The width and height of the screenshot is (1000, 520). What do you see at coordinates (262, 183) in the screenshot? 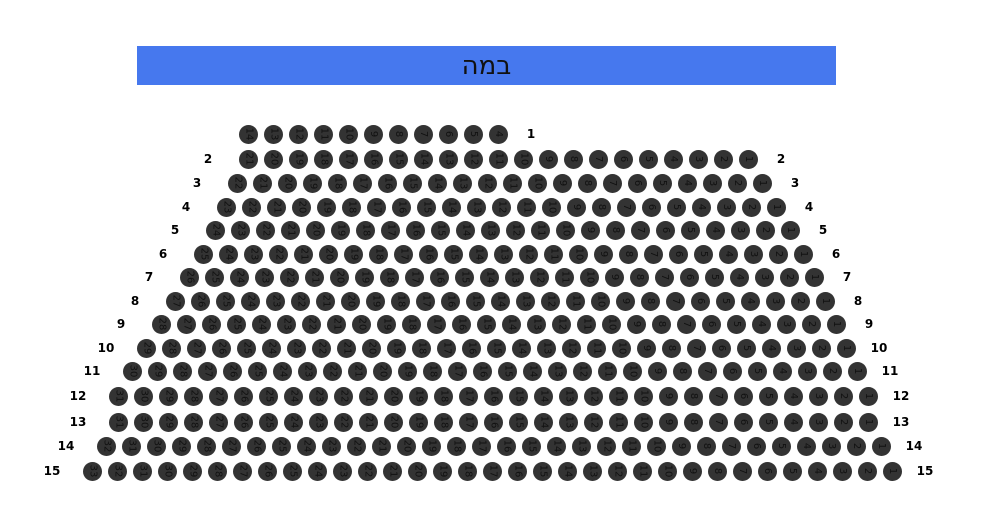
I see `seat-row3-21: 21` at bounding box center [262, 183].